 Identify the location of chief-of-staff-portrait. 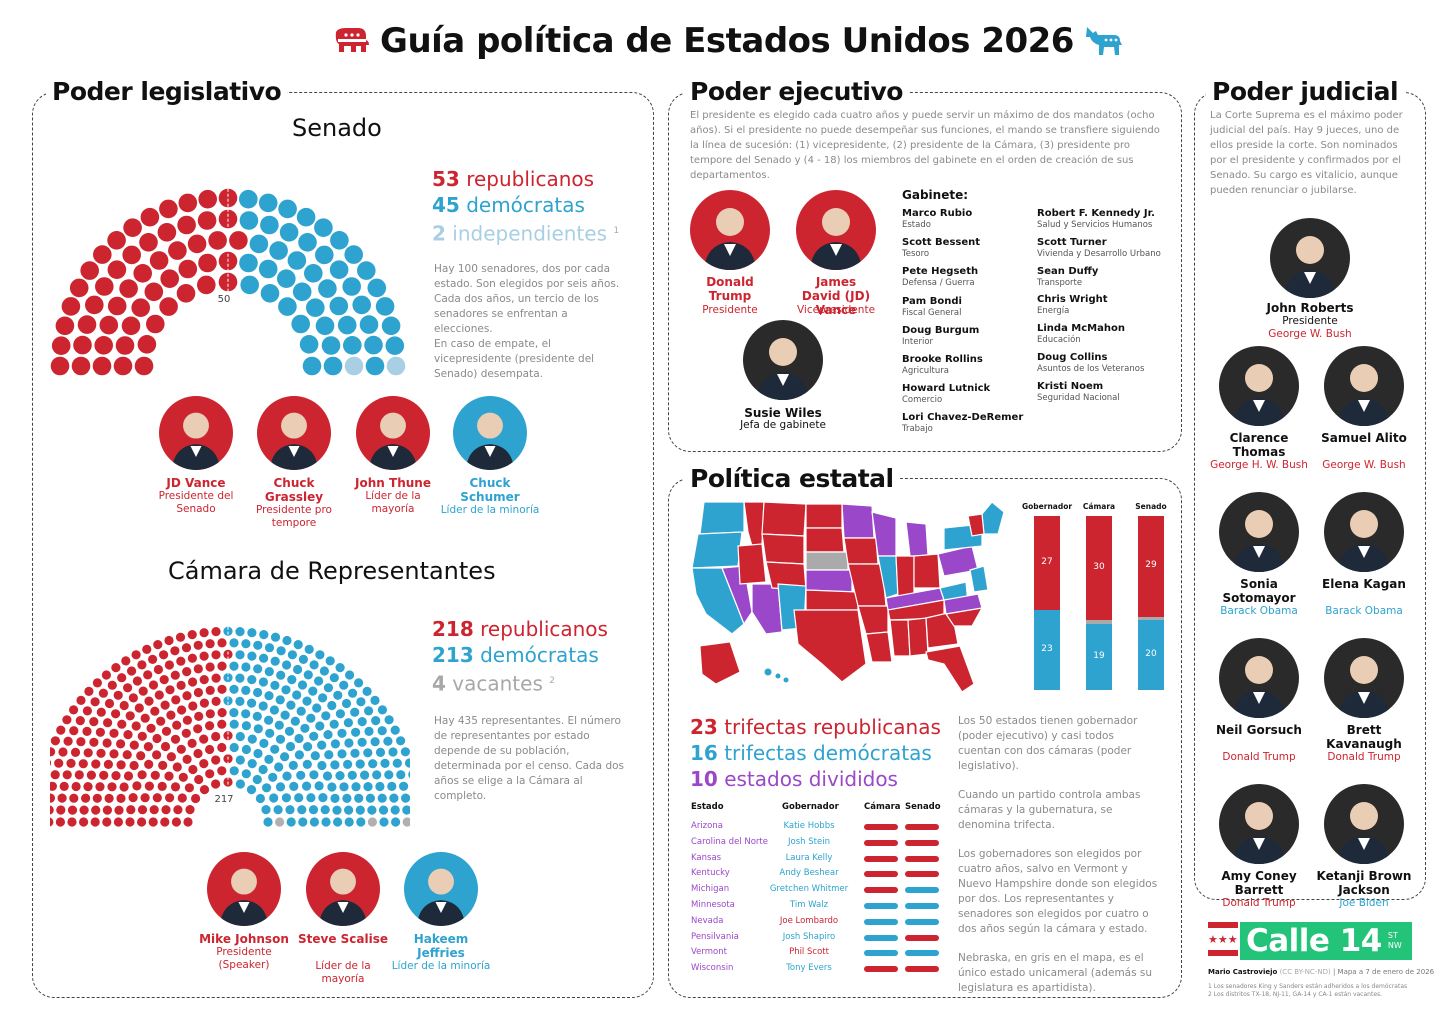
(783, 360).